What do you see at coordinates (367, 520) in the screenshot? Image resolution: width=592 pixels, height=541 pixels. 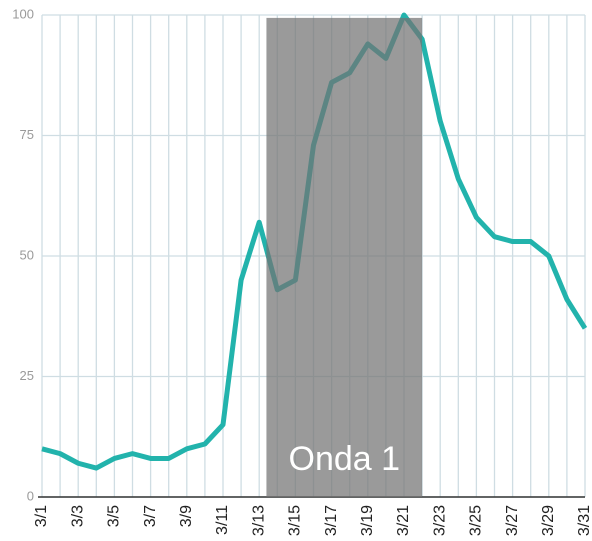 I see `x-tick-label: 3/19` at bounding box center [367, 520].